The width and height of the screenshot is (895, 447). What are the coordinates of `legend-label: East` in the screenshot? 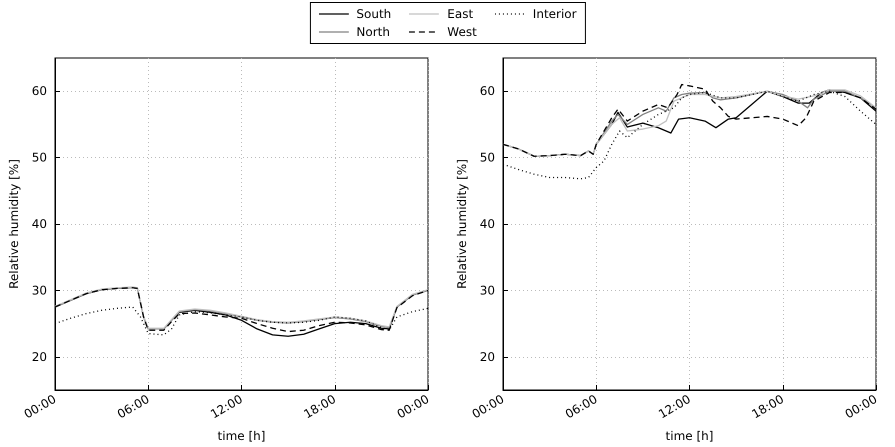 It's located at (460, 14).